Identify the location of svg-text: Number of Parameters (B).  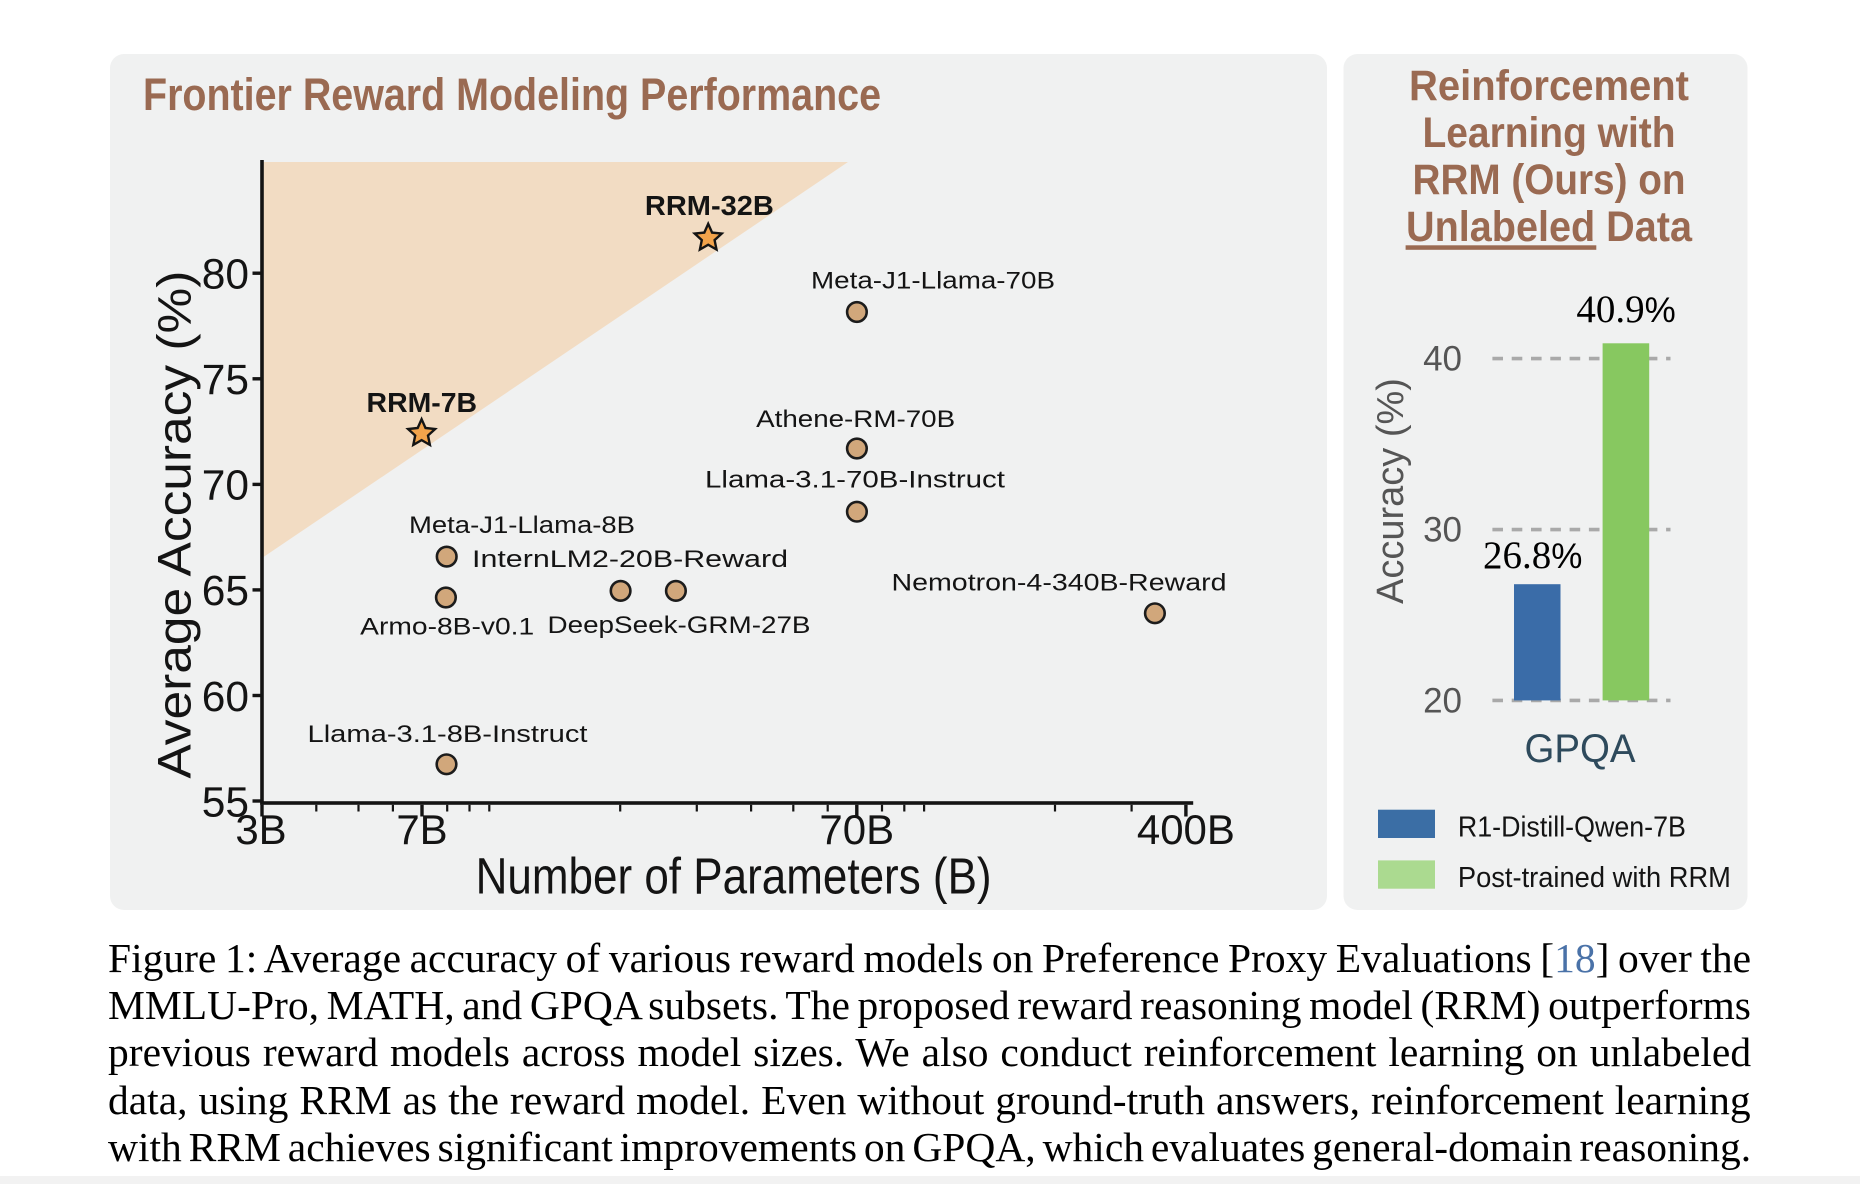
(734, 875).